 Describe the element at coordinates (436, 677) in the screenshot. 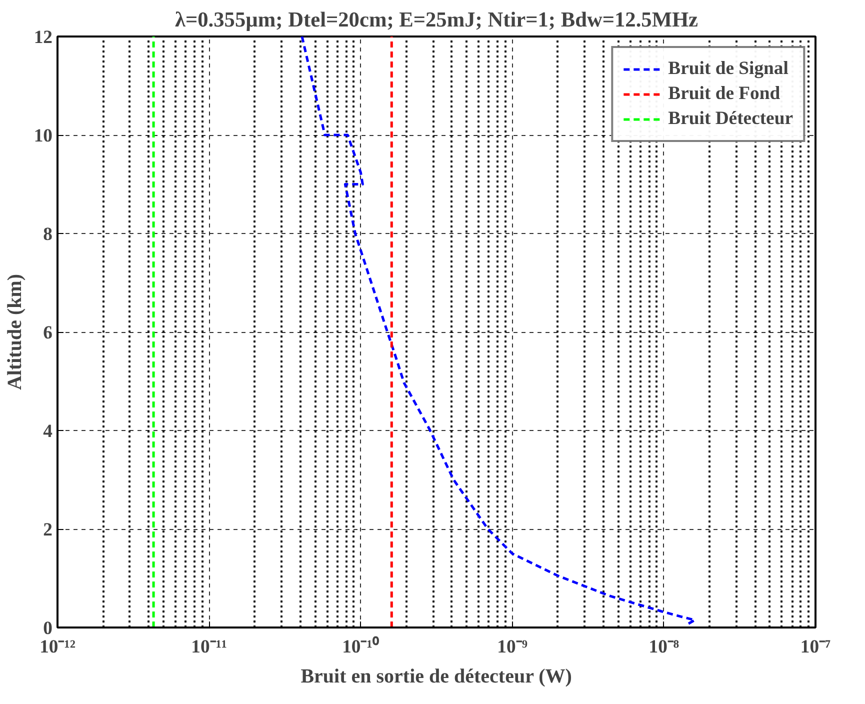

I see `x-axis-title: Bruit en sortie de détecteur (W)` at that location.